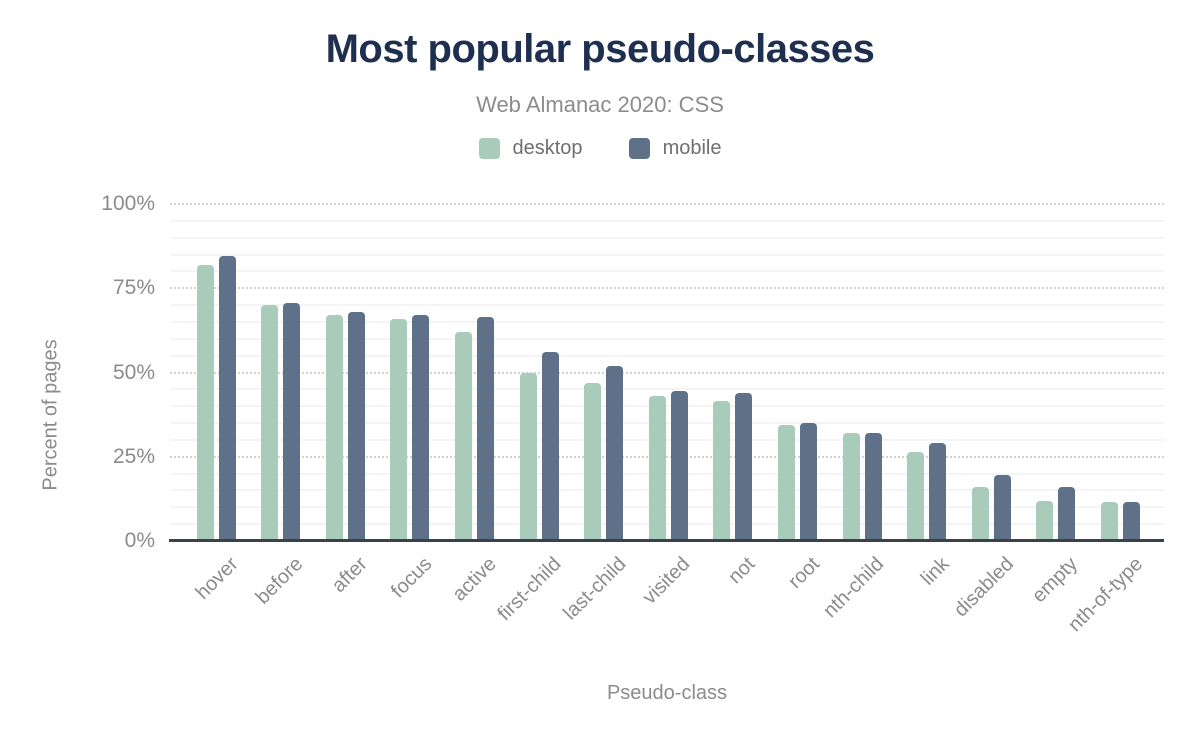 The width and height of the screenshot is (1200, 742). What do you see at coordinates (1131, 521) in the screenshot?
I see `bar-mobile-nth-of-type` at bounding box center [1131, 521].